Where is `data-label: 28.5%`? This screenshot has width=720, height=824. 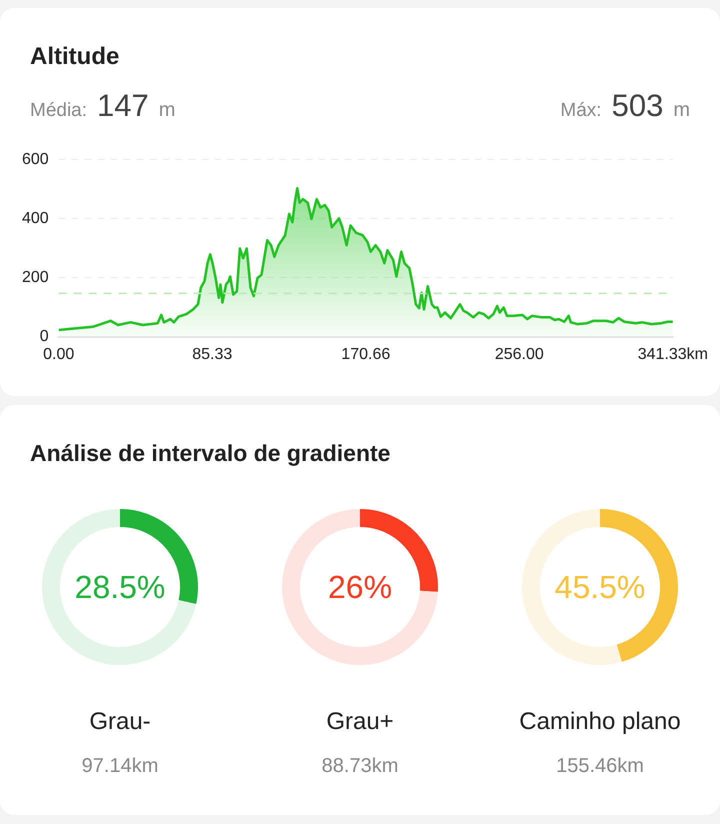
data-label: 28.5% is located at coordinates (120, 586).